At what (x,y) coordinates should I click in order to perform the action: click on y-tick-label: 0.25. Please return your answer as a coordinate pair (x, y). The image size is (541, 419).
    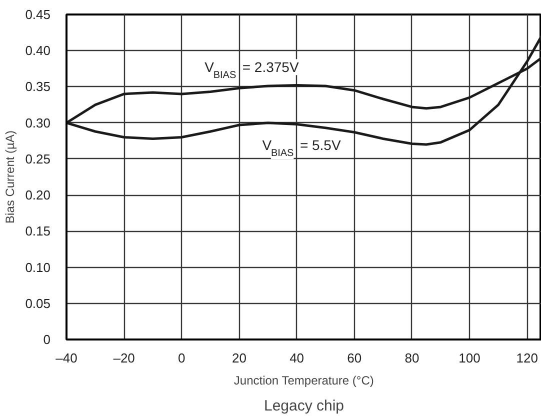
    Looking at the image, I should click on (38, 158).